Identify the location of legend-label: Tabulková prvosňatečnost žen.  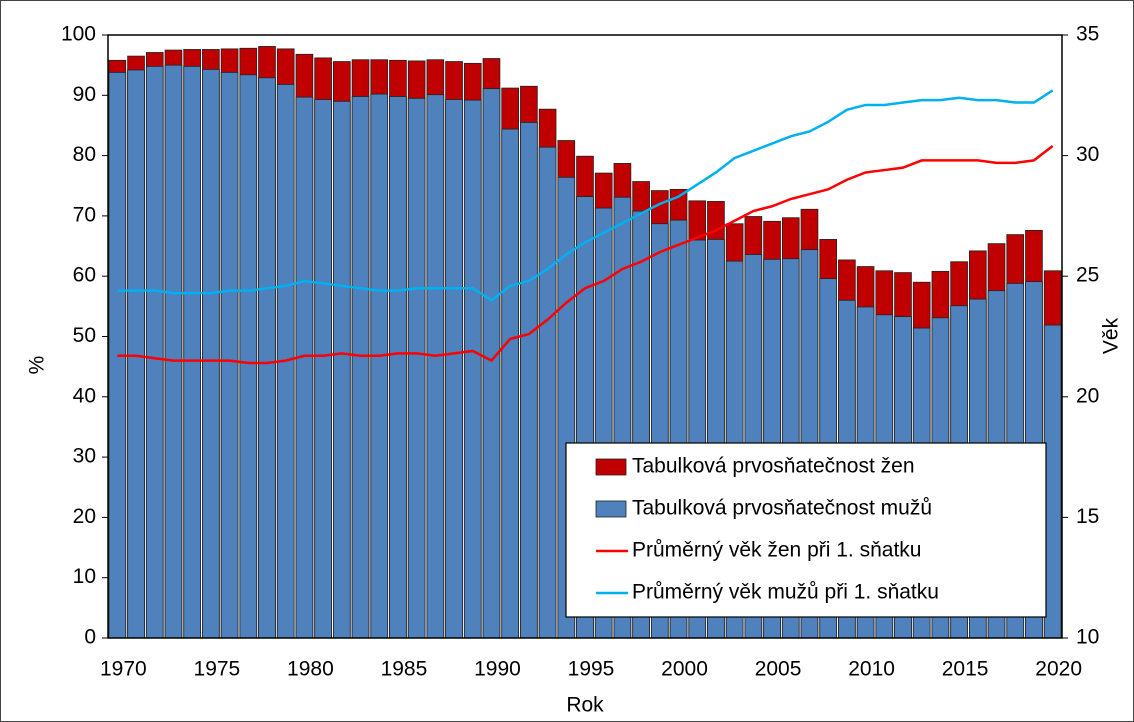
(773, 466).